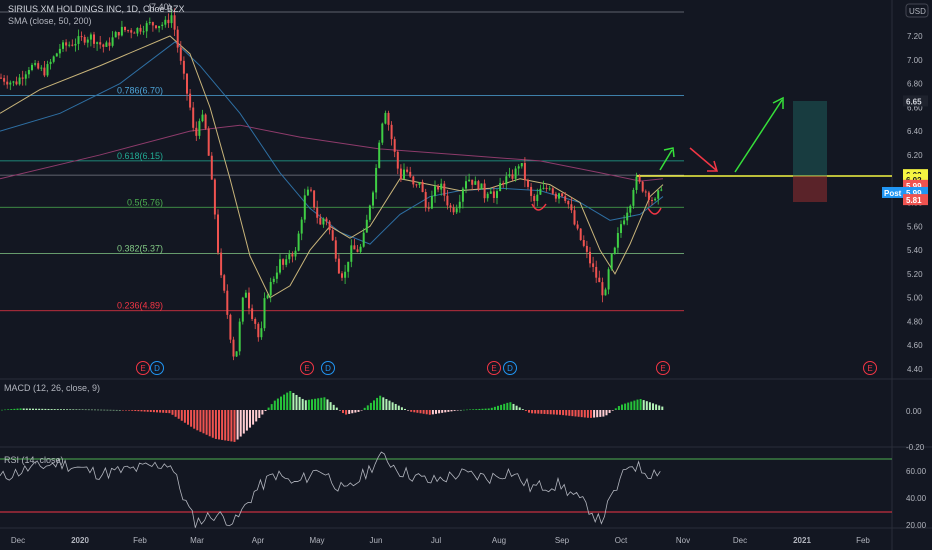  I want to click on trade-annotations, so click(711, 155).